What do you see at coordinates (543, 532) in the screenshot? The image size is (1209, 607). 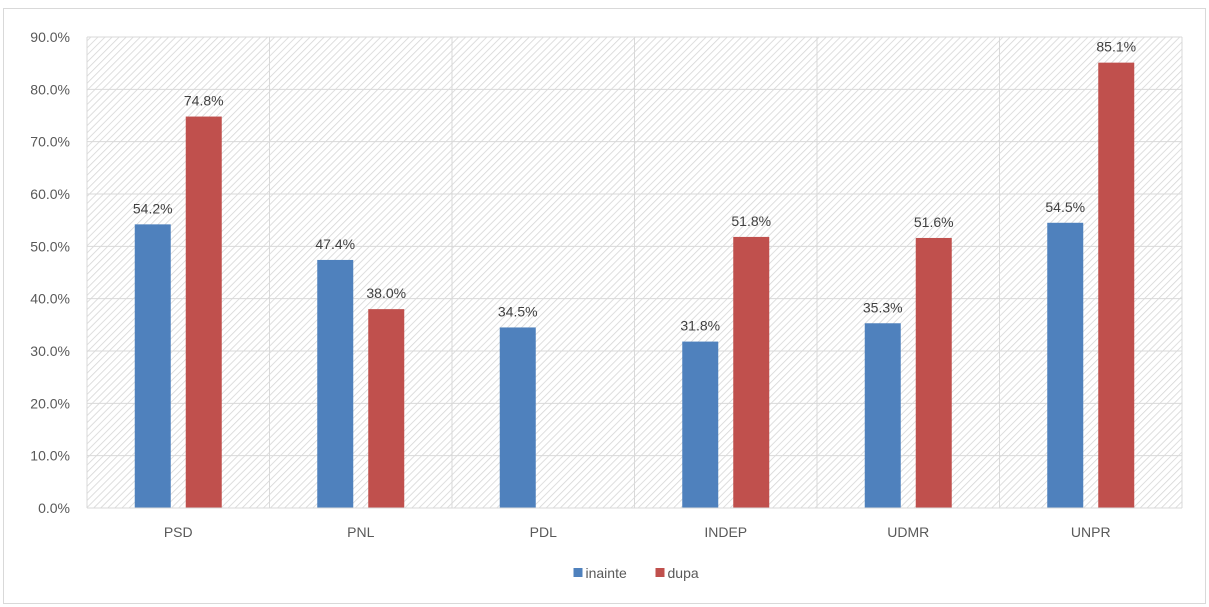 I see `x-tick-label: PDL` at bounding box center [543, 532].